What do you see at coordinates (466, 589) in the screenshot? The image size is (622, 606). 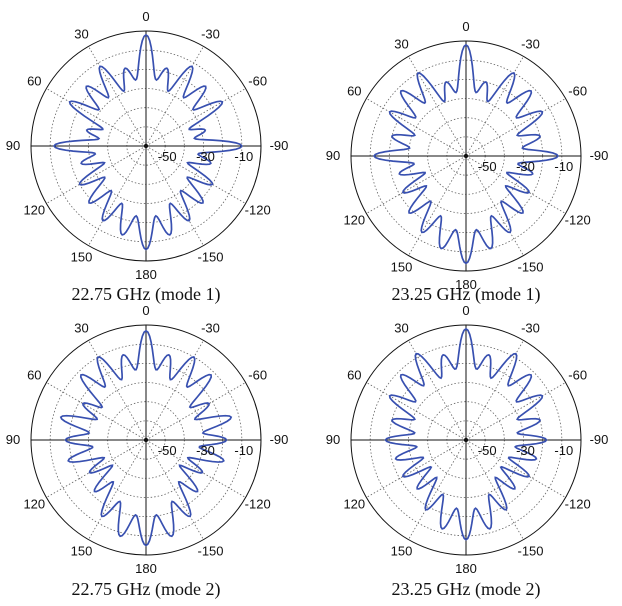 I see `plot-caption: 23.25 GHz (mode 2)` at bounding box center [466, 589].